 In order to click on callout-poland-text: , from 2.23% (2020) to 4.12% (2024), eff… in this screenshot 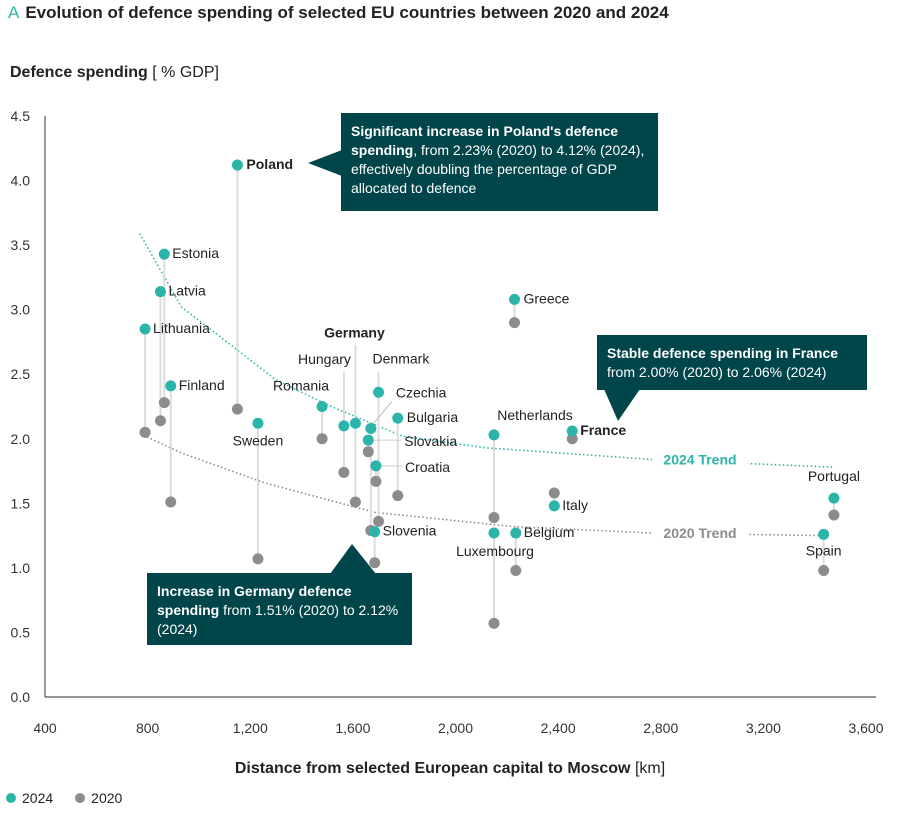, I will do `click(498, 169)`.